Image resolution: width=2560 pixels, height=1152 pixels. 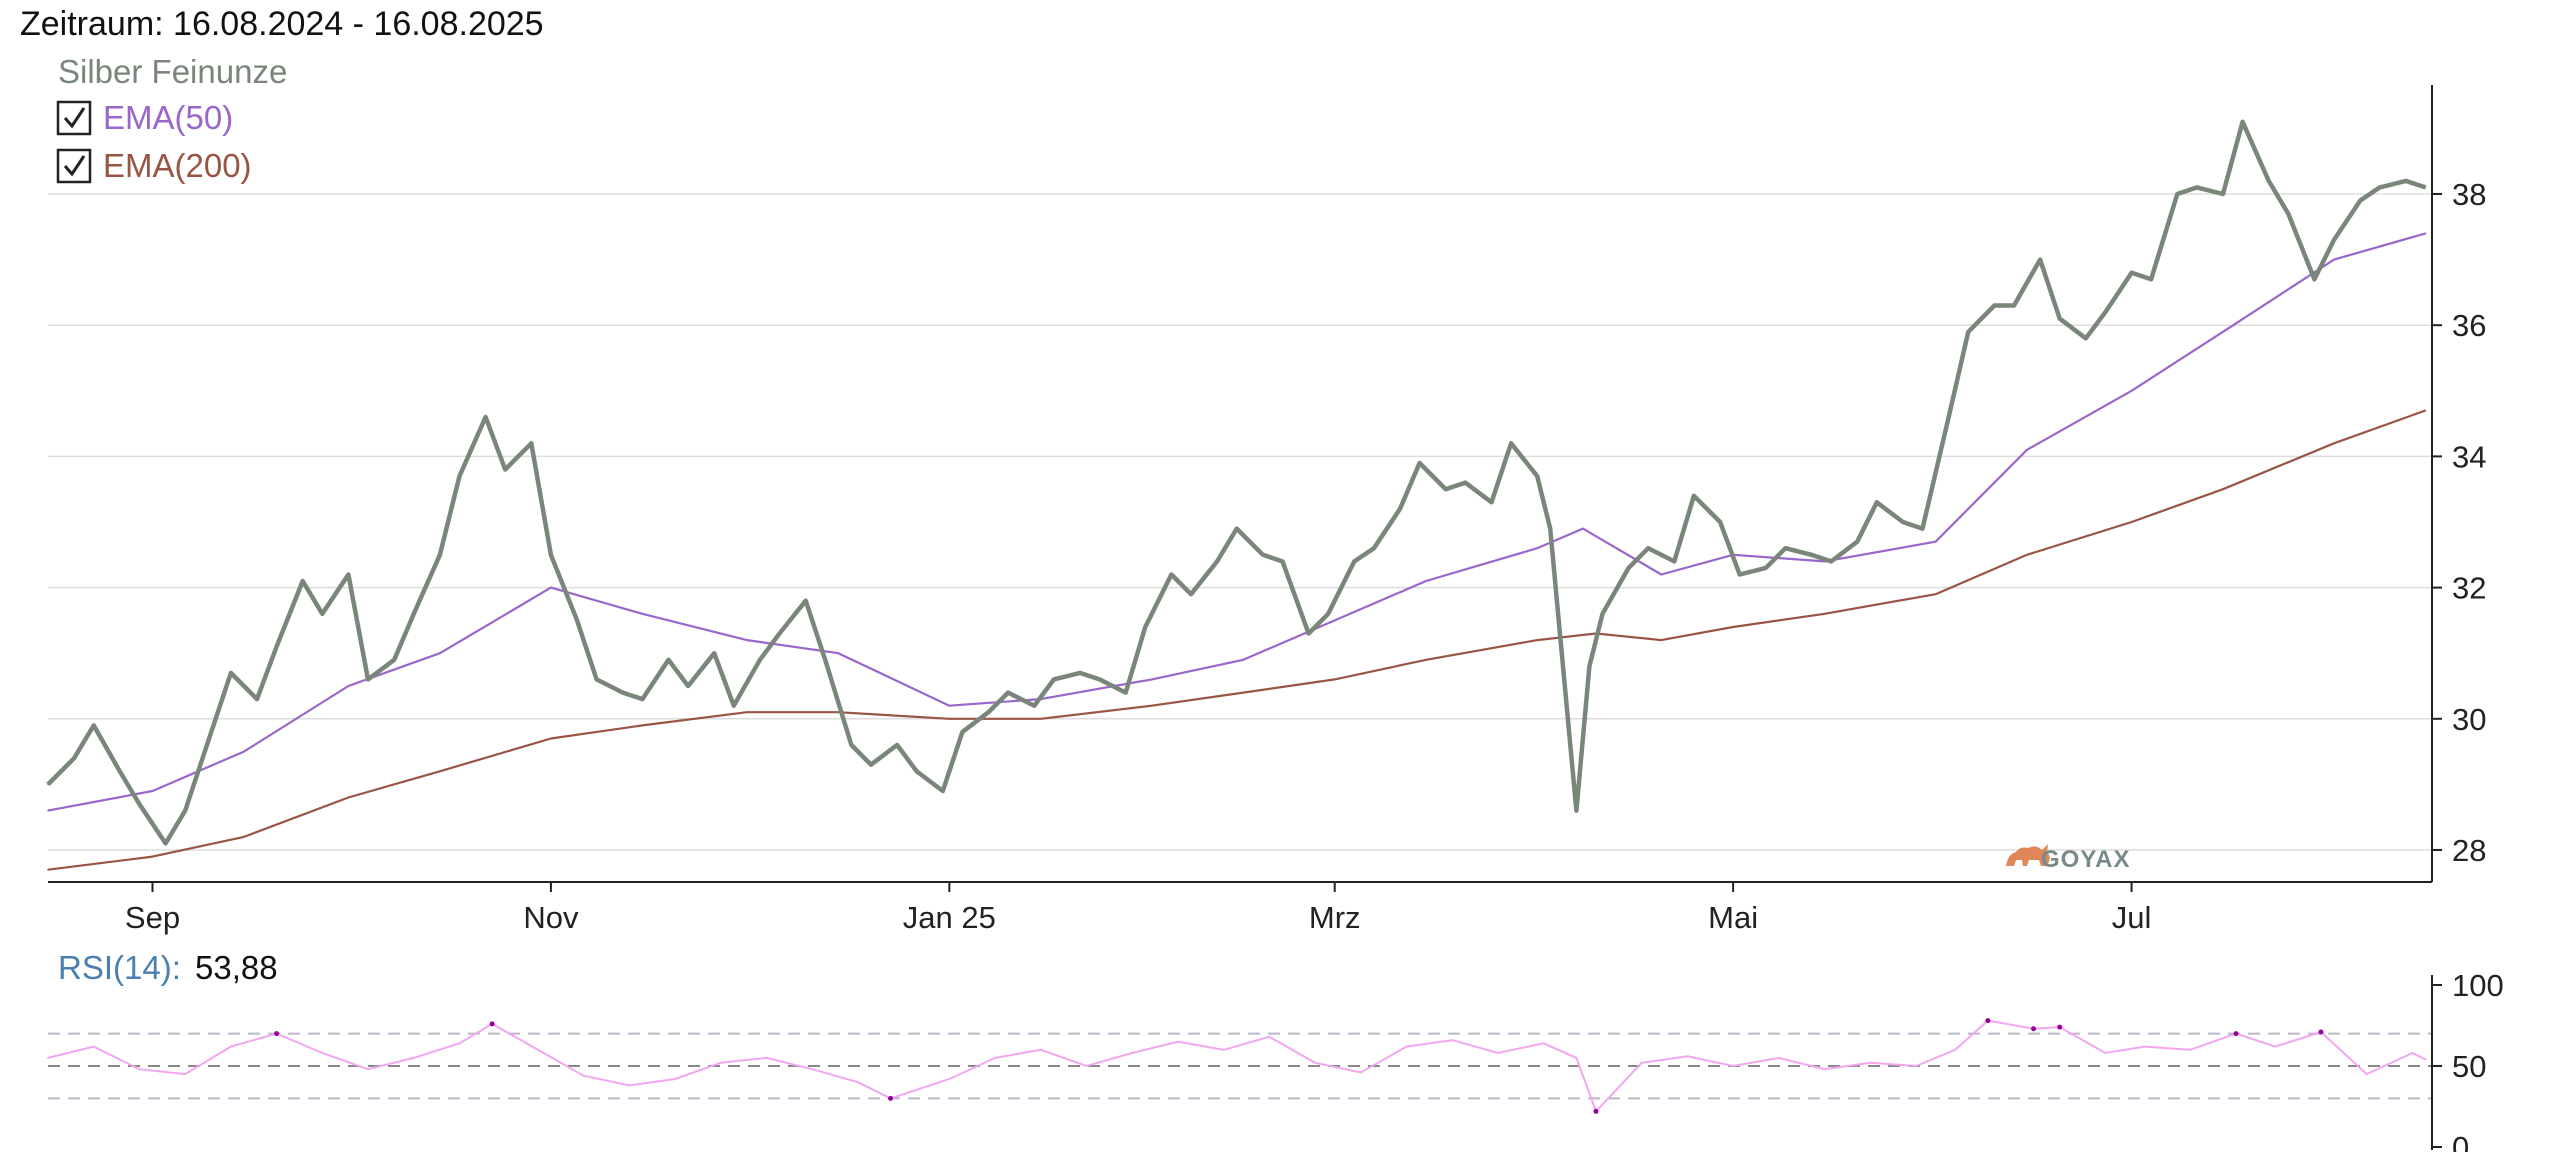 What do you see at coordinates (236, 967) in the screenshot?
I see `rsi-value: 53,88` at bounding box center [236, 967].